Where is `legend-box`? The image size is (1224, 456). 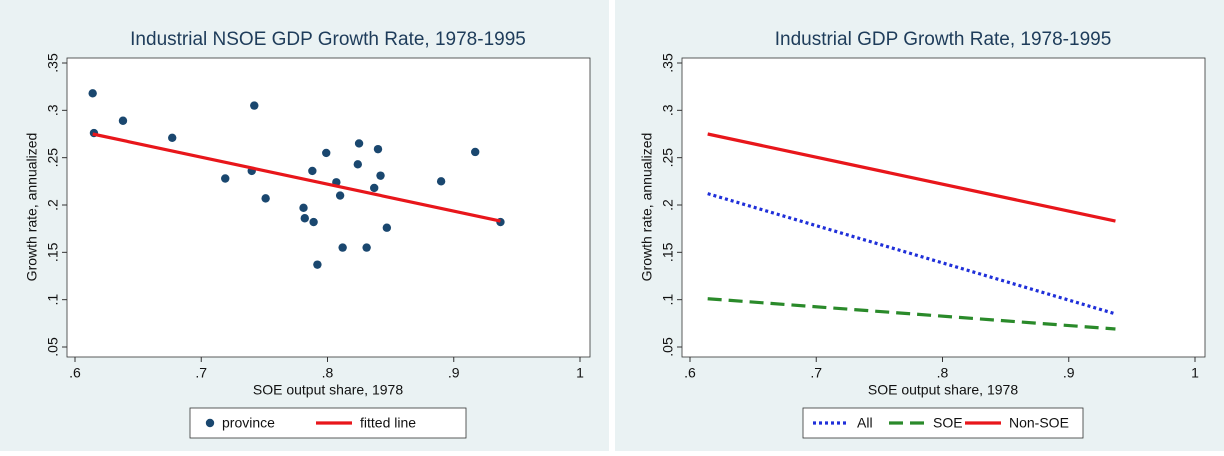 legend-box is located at coordinates (943, 423).